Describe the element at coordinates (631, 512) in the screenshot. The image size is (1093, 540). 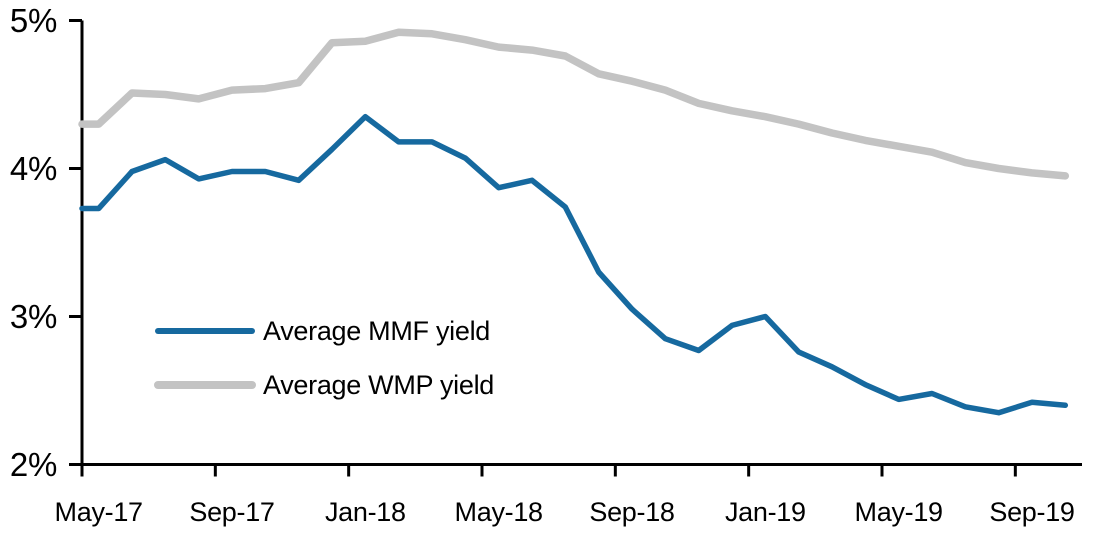
I see `x-tick-label: Sep-18` at that location.